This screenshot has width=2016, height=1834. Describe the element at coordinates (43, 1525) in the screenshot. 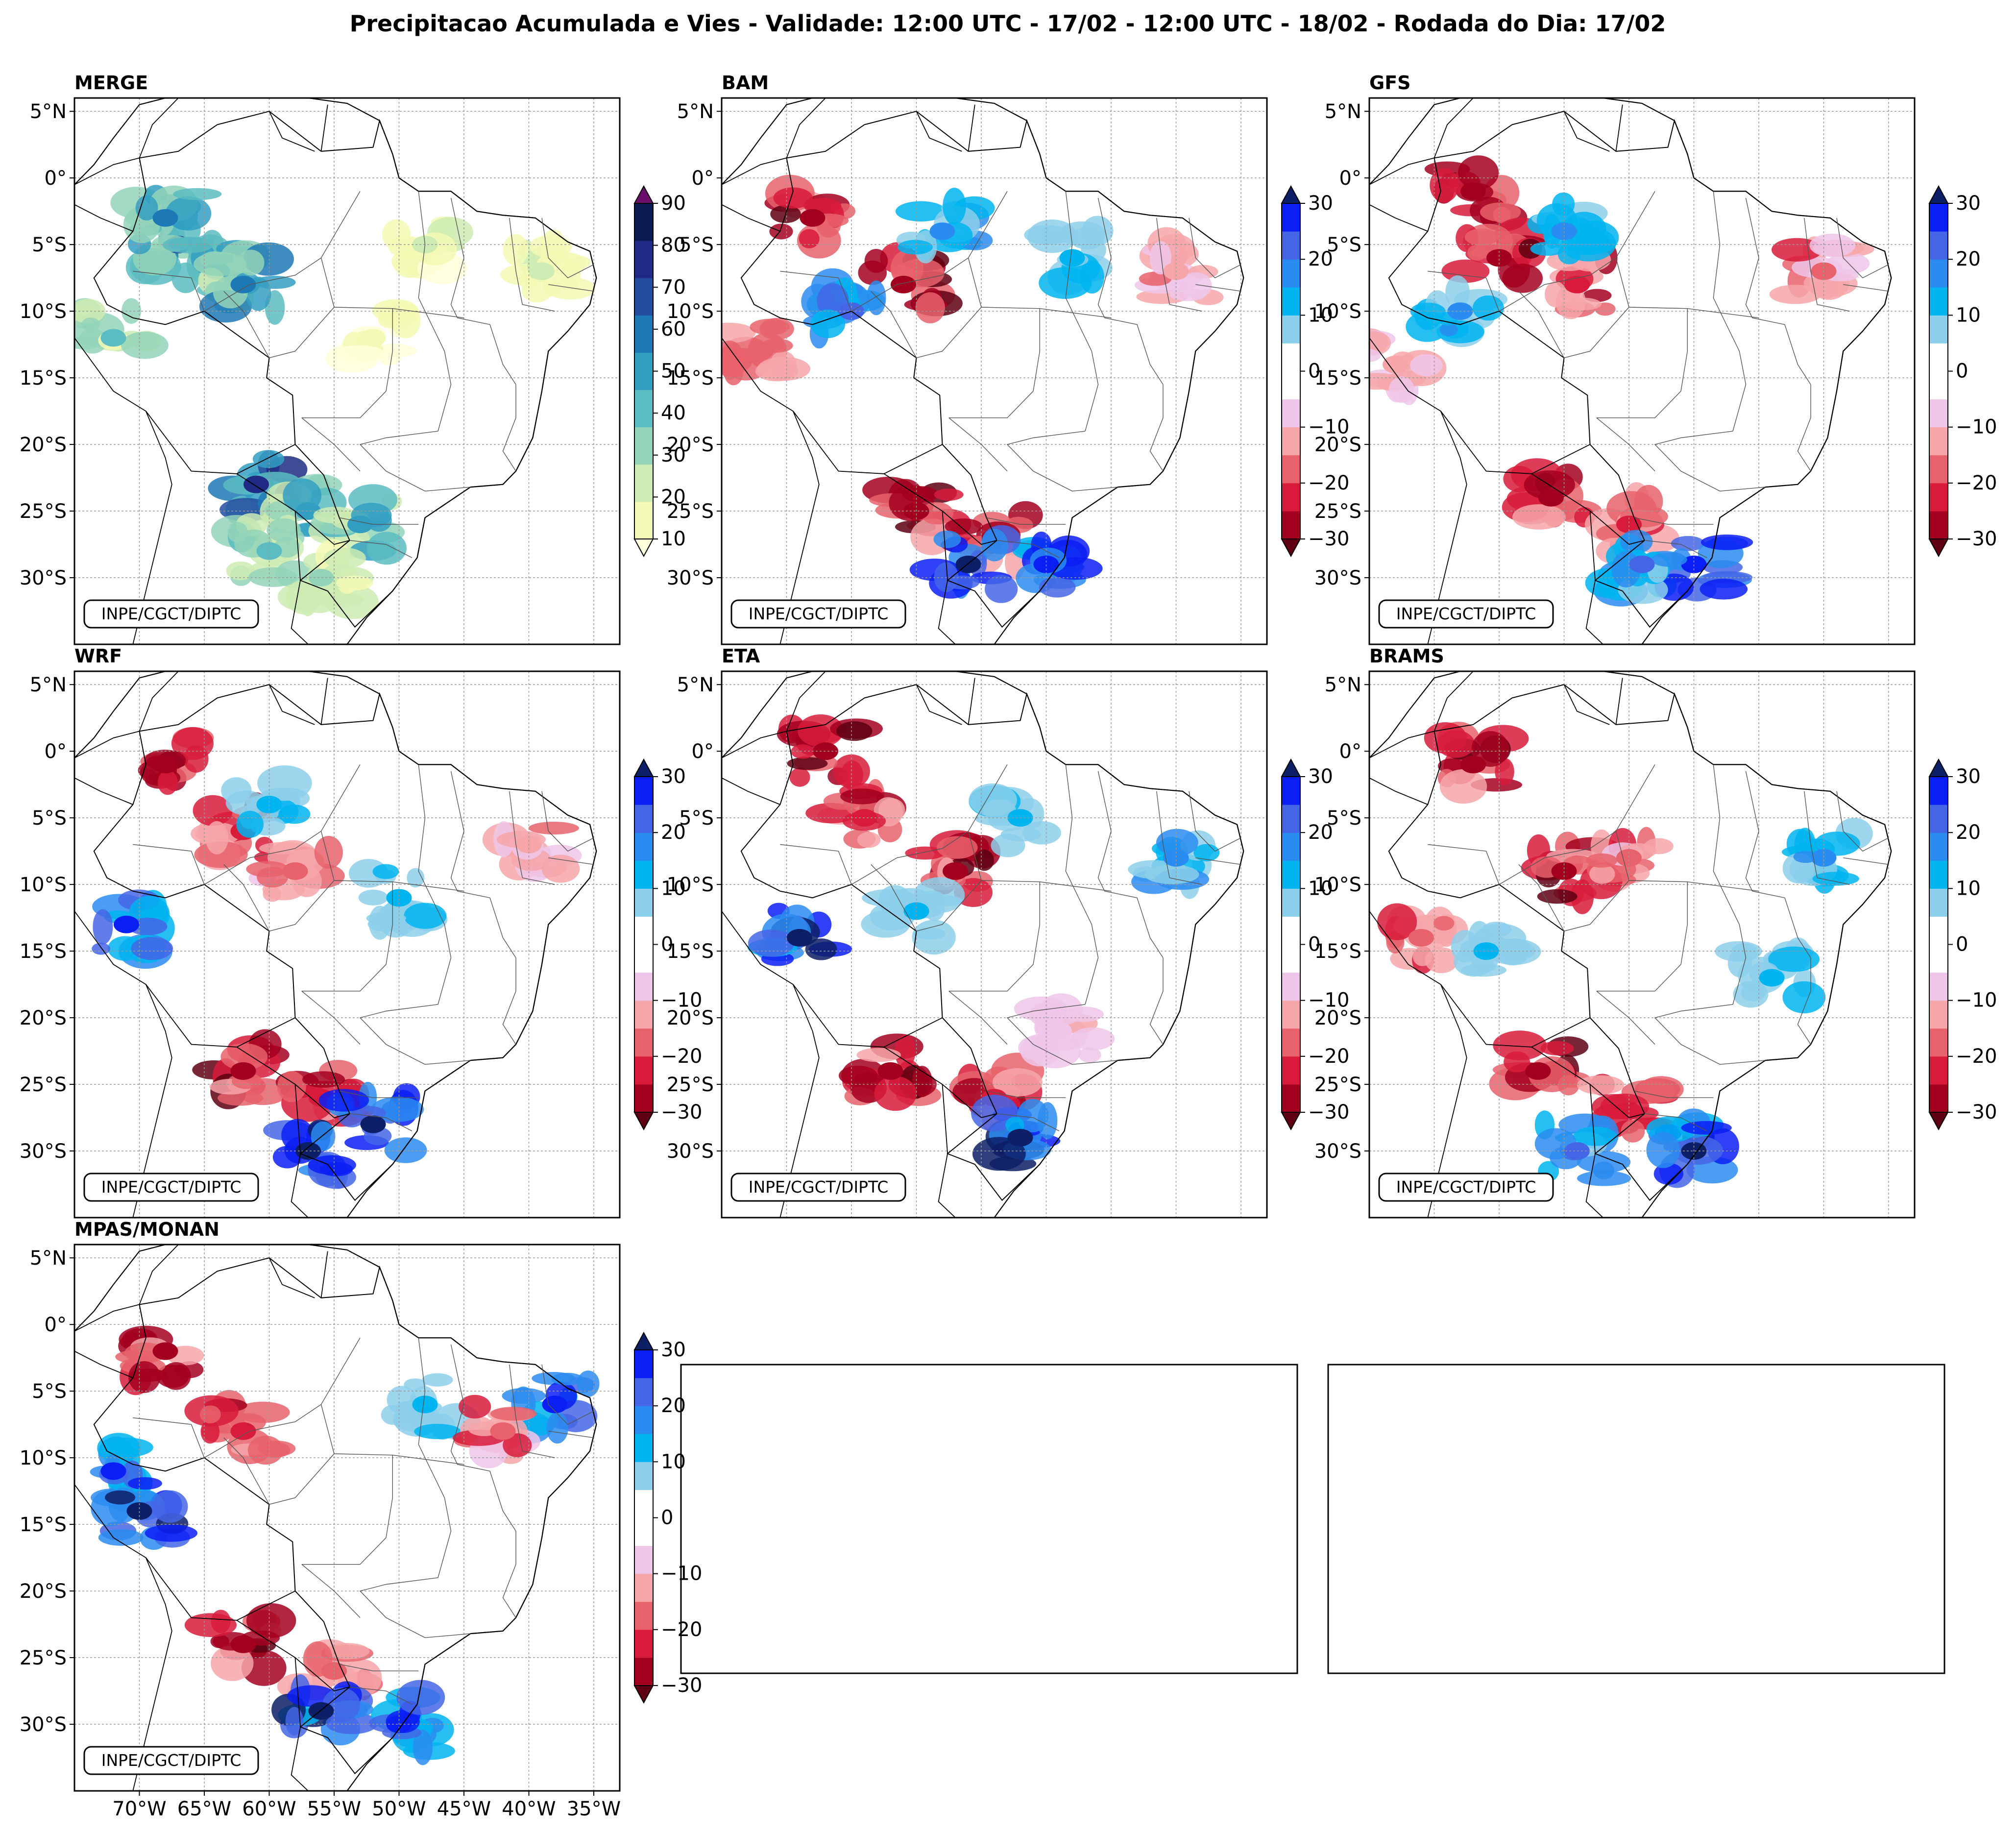

I see `lat-tick-label: 15°S` at that location.